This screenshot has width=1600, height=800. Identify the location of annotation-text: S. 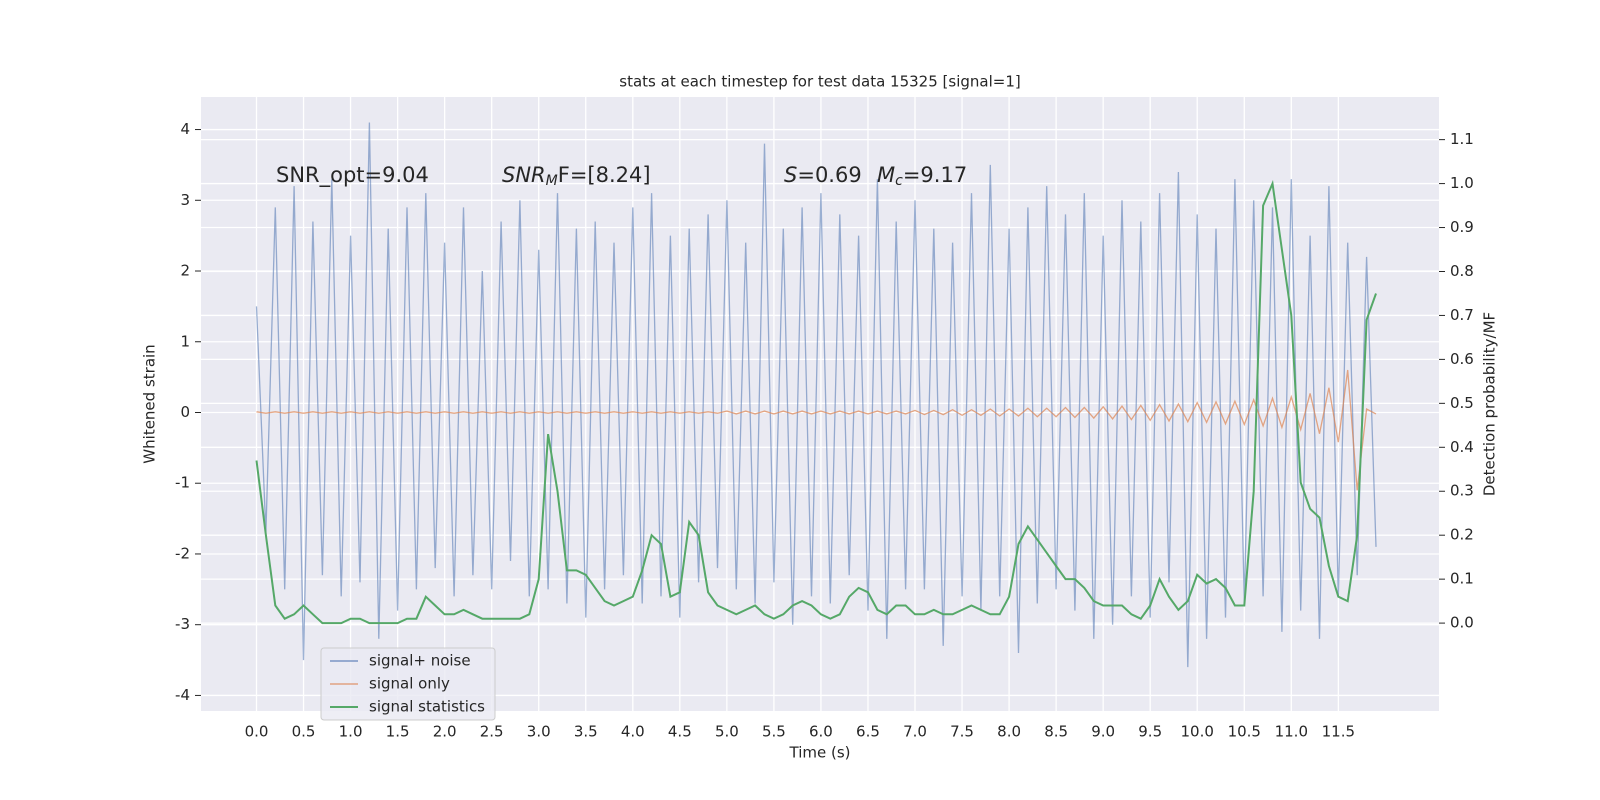
(790, 175).